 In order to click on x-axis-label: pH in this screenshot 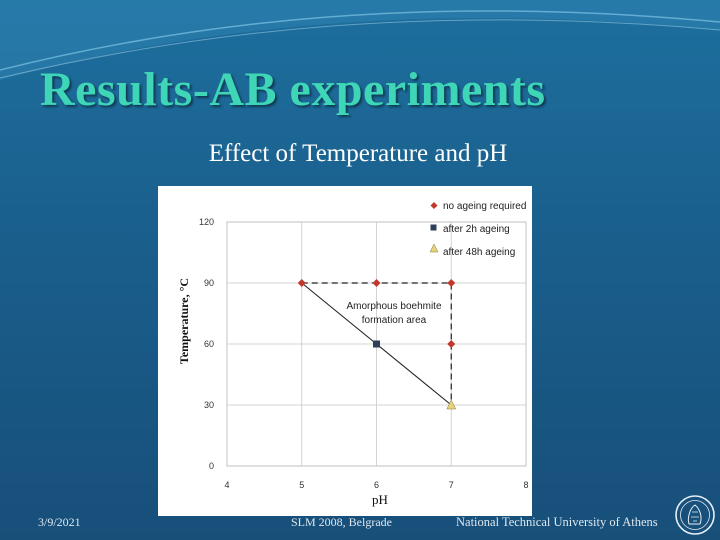, I will do `click(380, 499)`.